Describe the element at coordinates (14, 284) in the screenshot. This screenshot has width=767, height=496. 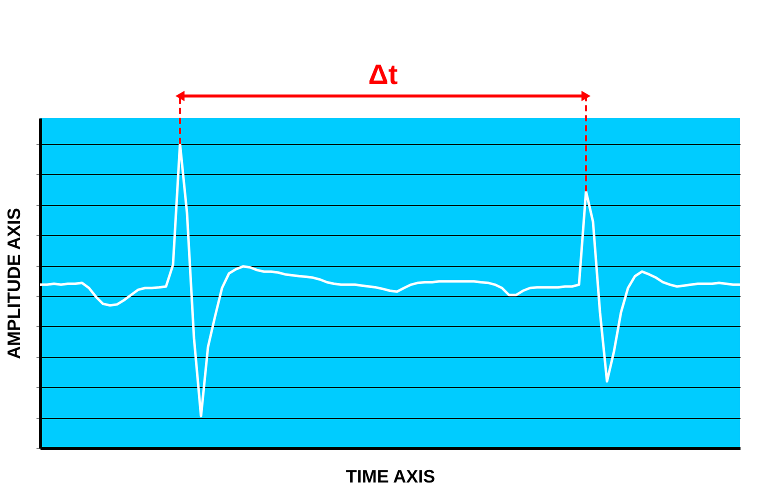
I see `y-axis-title: AMPLITUDE AXIS` at that location.